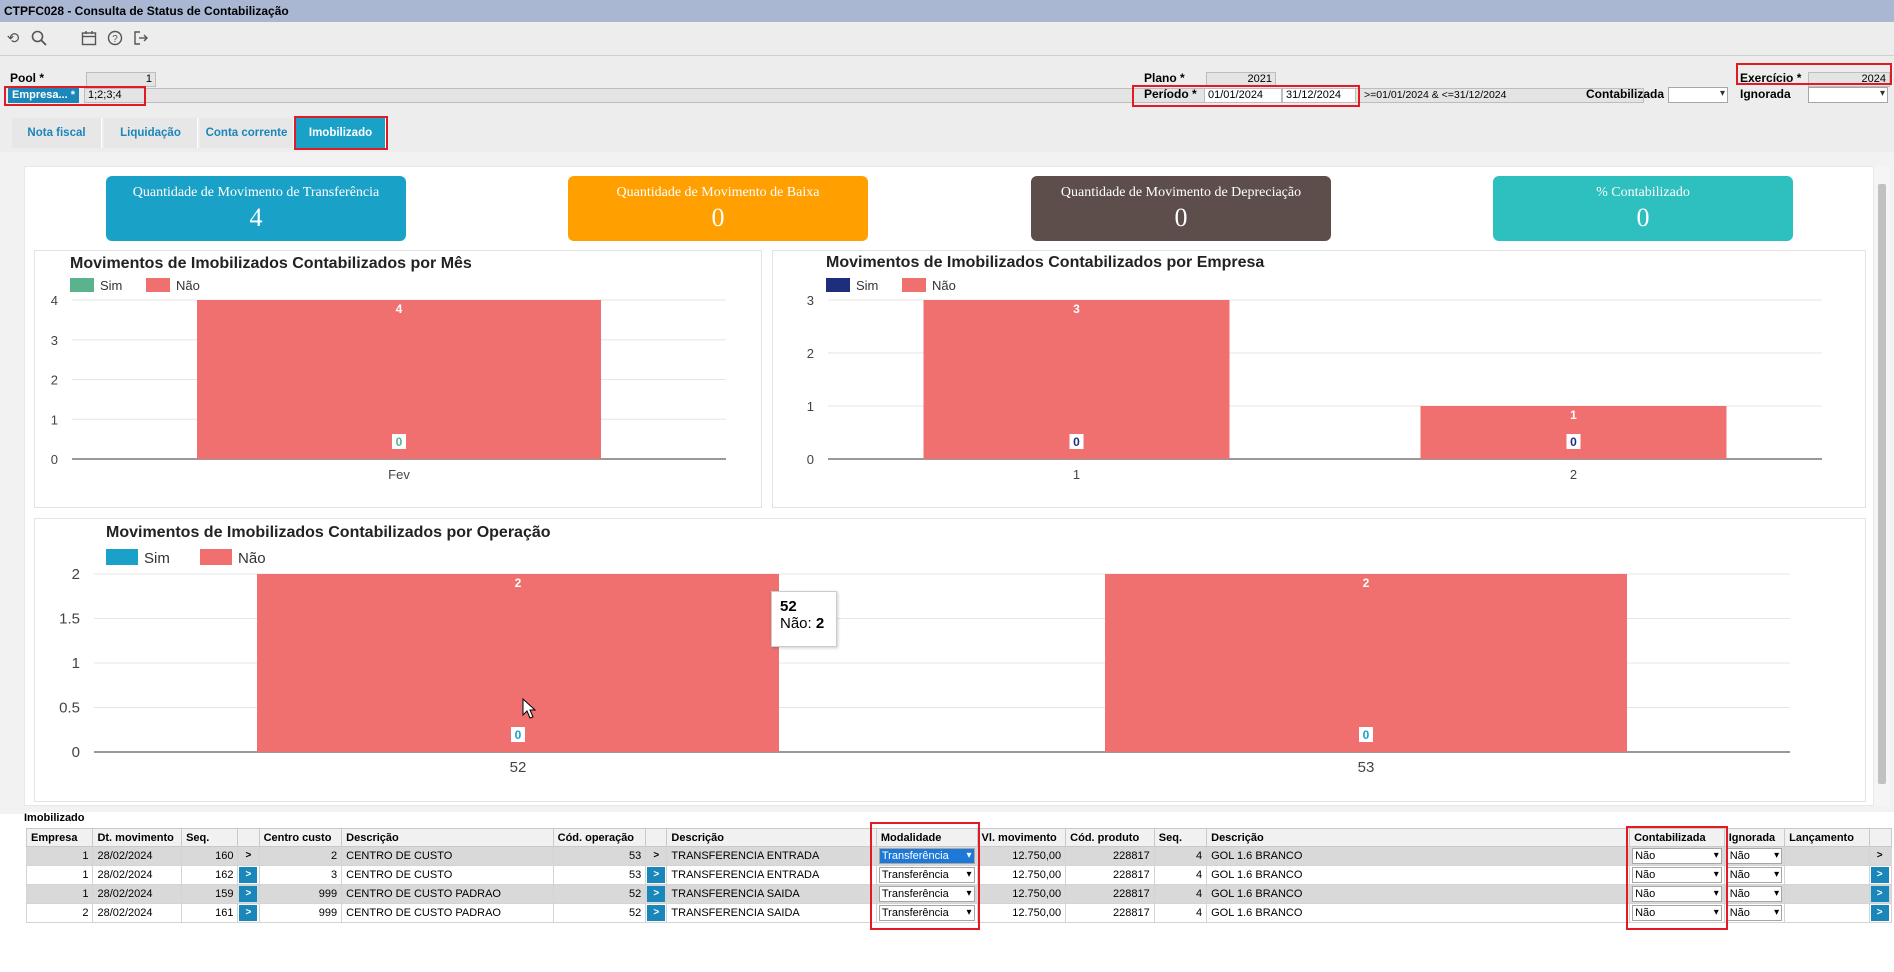  I want to click on exit-icon, so click(141, 39).